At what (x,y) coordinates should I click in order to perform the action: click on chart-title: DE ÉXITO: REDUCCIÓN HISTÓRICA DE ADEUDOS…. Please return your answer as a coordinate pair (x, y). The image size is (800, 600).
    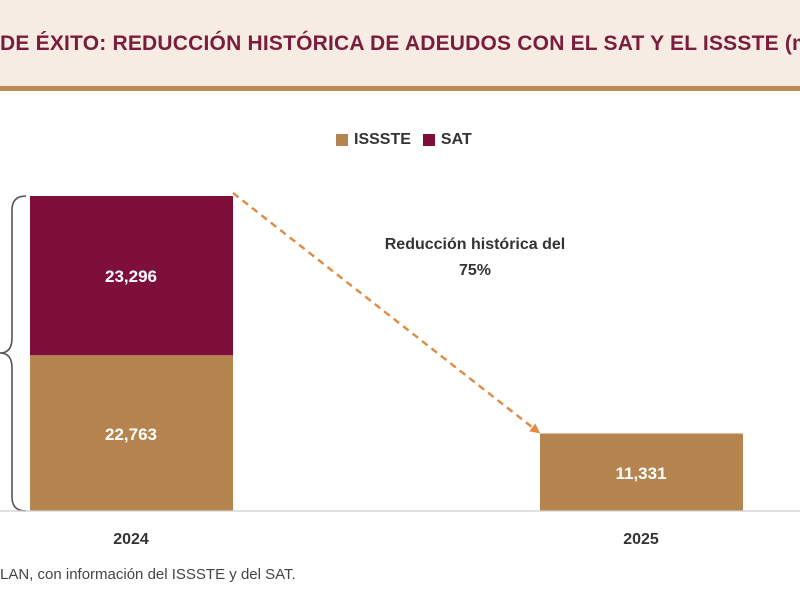
    Looking at the image, I should click on (400, 43).